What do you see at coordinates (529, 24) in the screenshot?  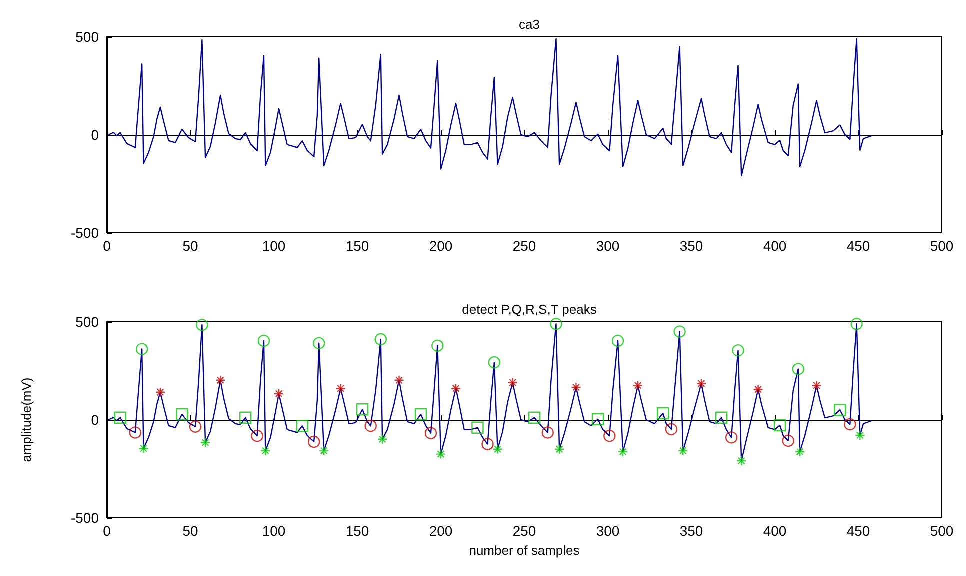 I see `chart-title: ca3` at bounding box center [529, 24].